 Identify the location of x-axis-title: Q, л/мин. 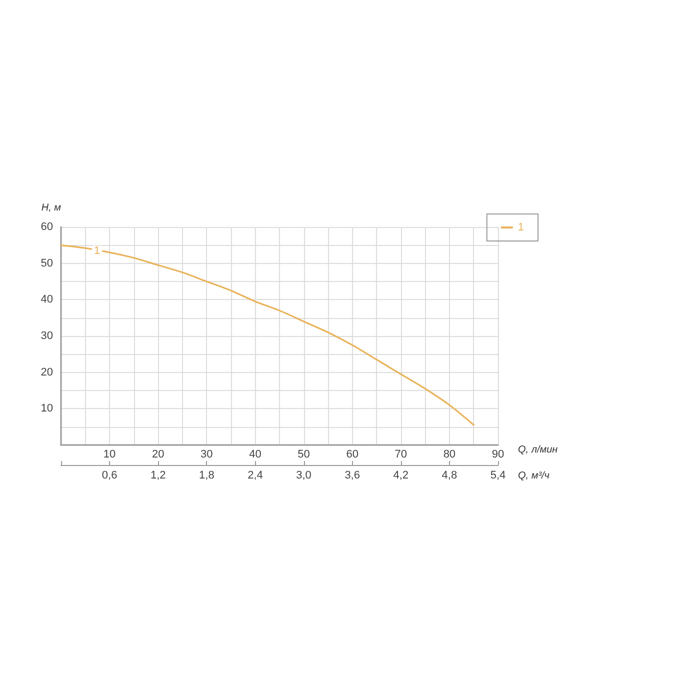
(538, 450).